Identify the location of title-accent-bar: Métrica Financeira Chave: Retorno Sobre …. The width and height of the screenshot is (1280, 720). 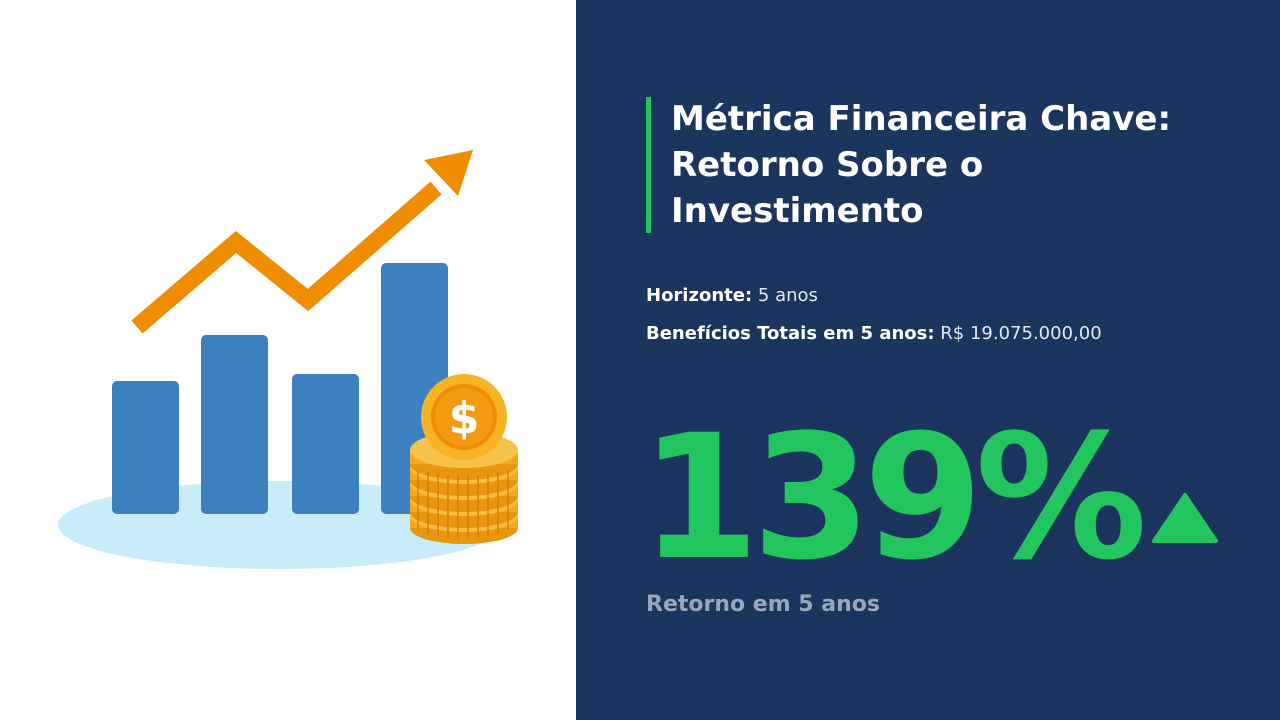
(928, 165).